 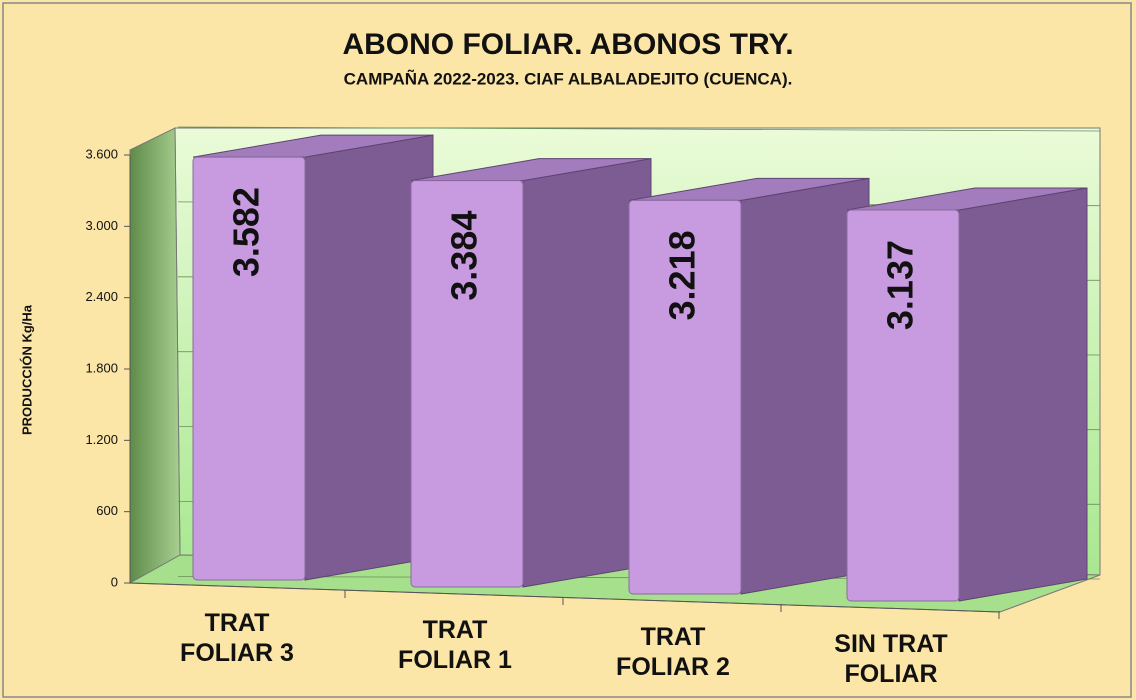 I want to click on y-tick-label: 0, so click(x=114, y=581).